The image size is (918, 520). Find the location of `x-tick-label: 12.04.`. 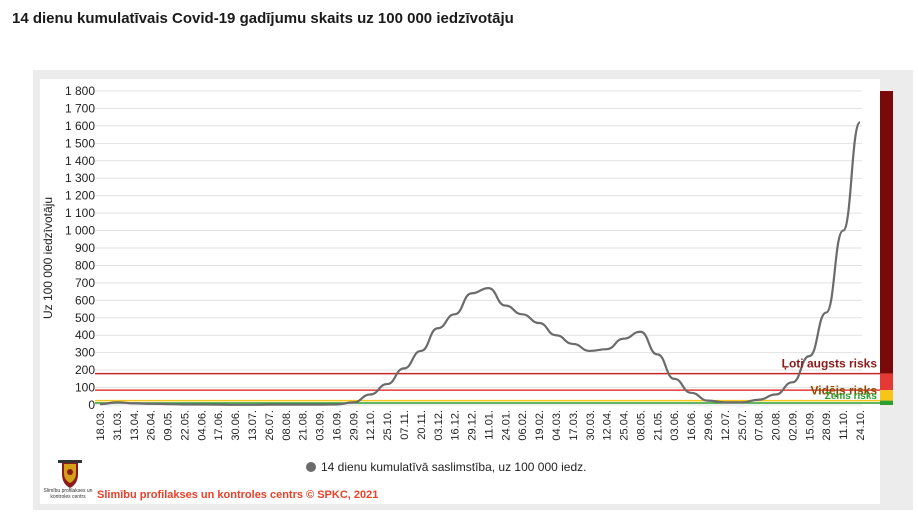

x-tick-label: 12.04. is located at coordinates (608, 425).